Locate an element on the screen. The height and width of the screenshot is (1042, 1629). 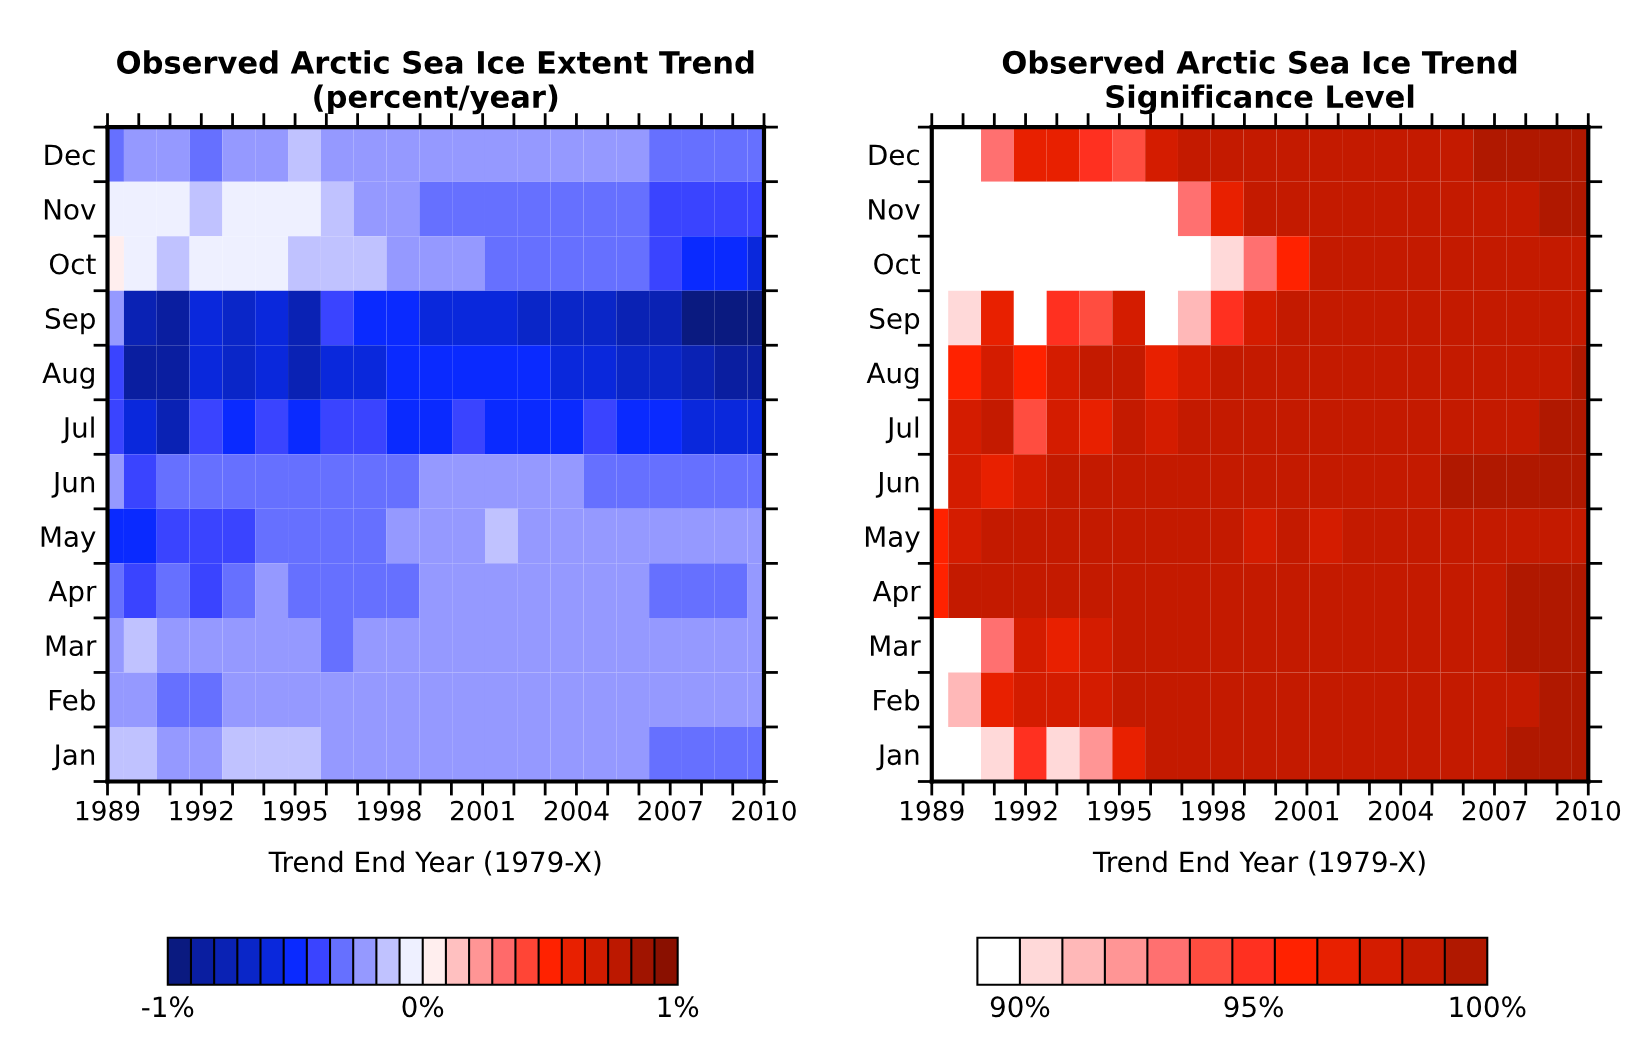
chart-title: Observed Arctic Sea Ice Trend Significance Level is located at coordinates (1259, 82).